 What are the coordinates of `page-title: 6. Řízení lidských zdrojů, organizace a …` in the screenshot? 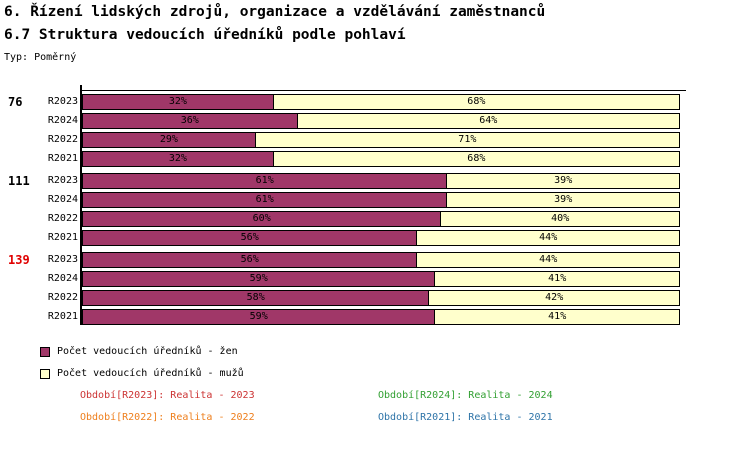 It's located at (275, 12).